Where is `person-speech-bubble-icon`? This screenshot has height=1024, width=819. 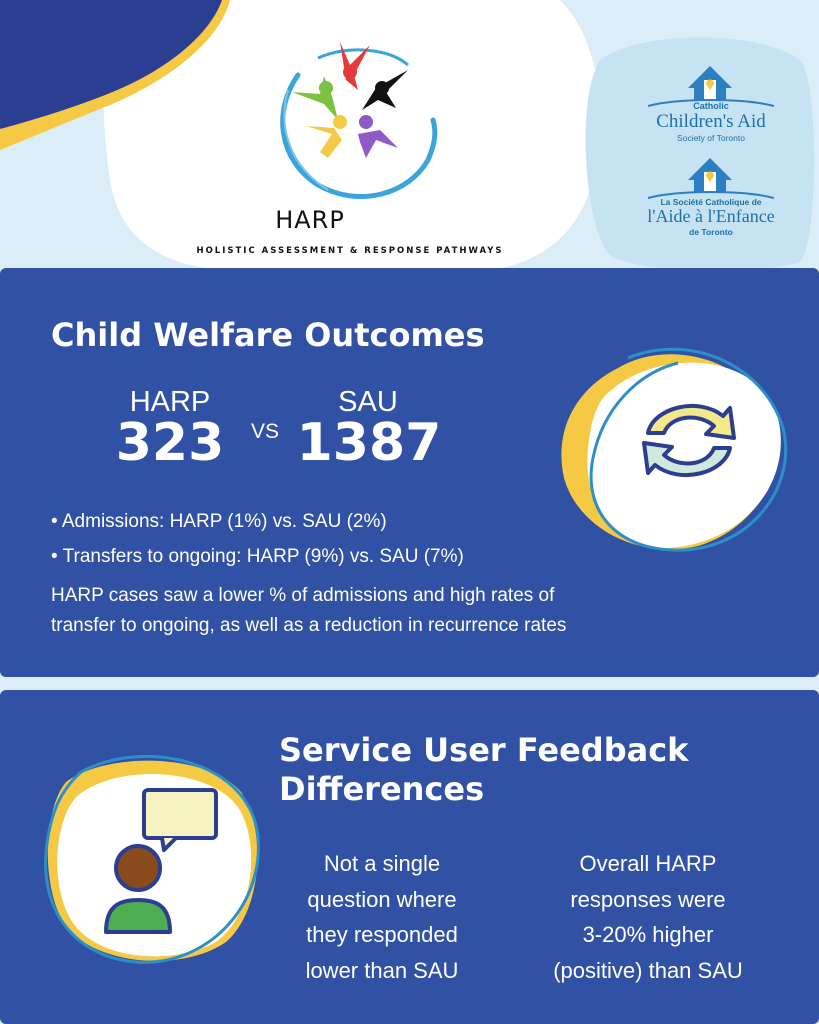 person-speech-bubble-icon is located at coordinates (152, 859).